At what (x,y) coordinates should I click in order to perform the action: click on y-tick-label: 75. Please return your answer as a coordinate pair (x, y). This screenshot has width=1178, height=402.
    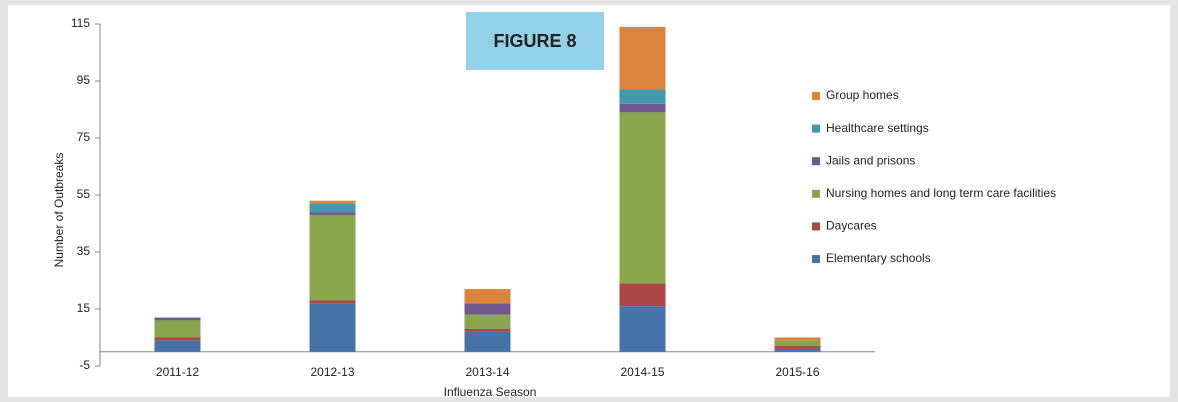
    Looking at the image, I should click on (84, 137).